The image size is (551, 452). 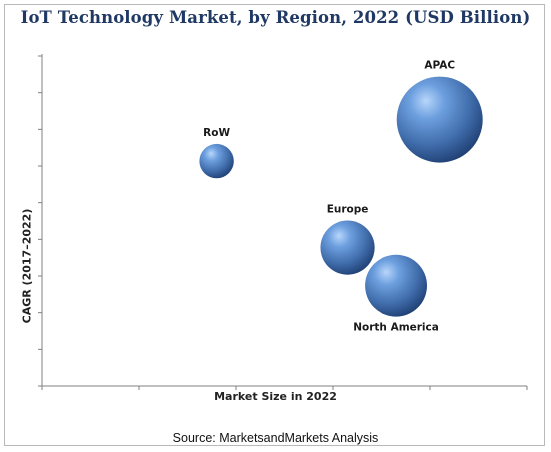 What do you see at coordinates (275, 438) in the screenshot?
I see `source-note: Source: MarketsandMarkets Analysis` at bounding box center [275, 438].